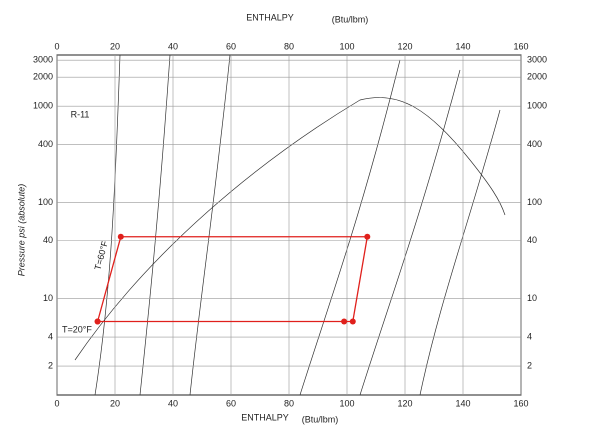 This screenshot has height=430, width=589. Describe the element at coordinates (80, 114) in the screenshot. I see `chart-title: R-11` at that location.